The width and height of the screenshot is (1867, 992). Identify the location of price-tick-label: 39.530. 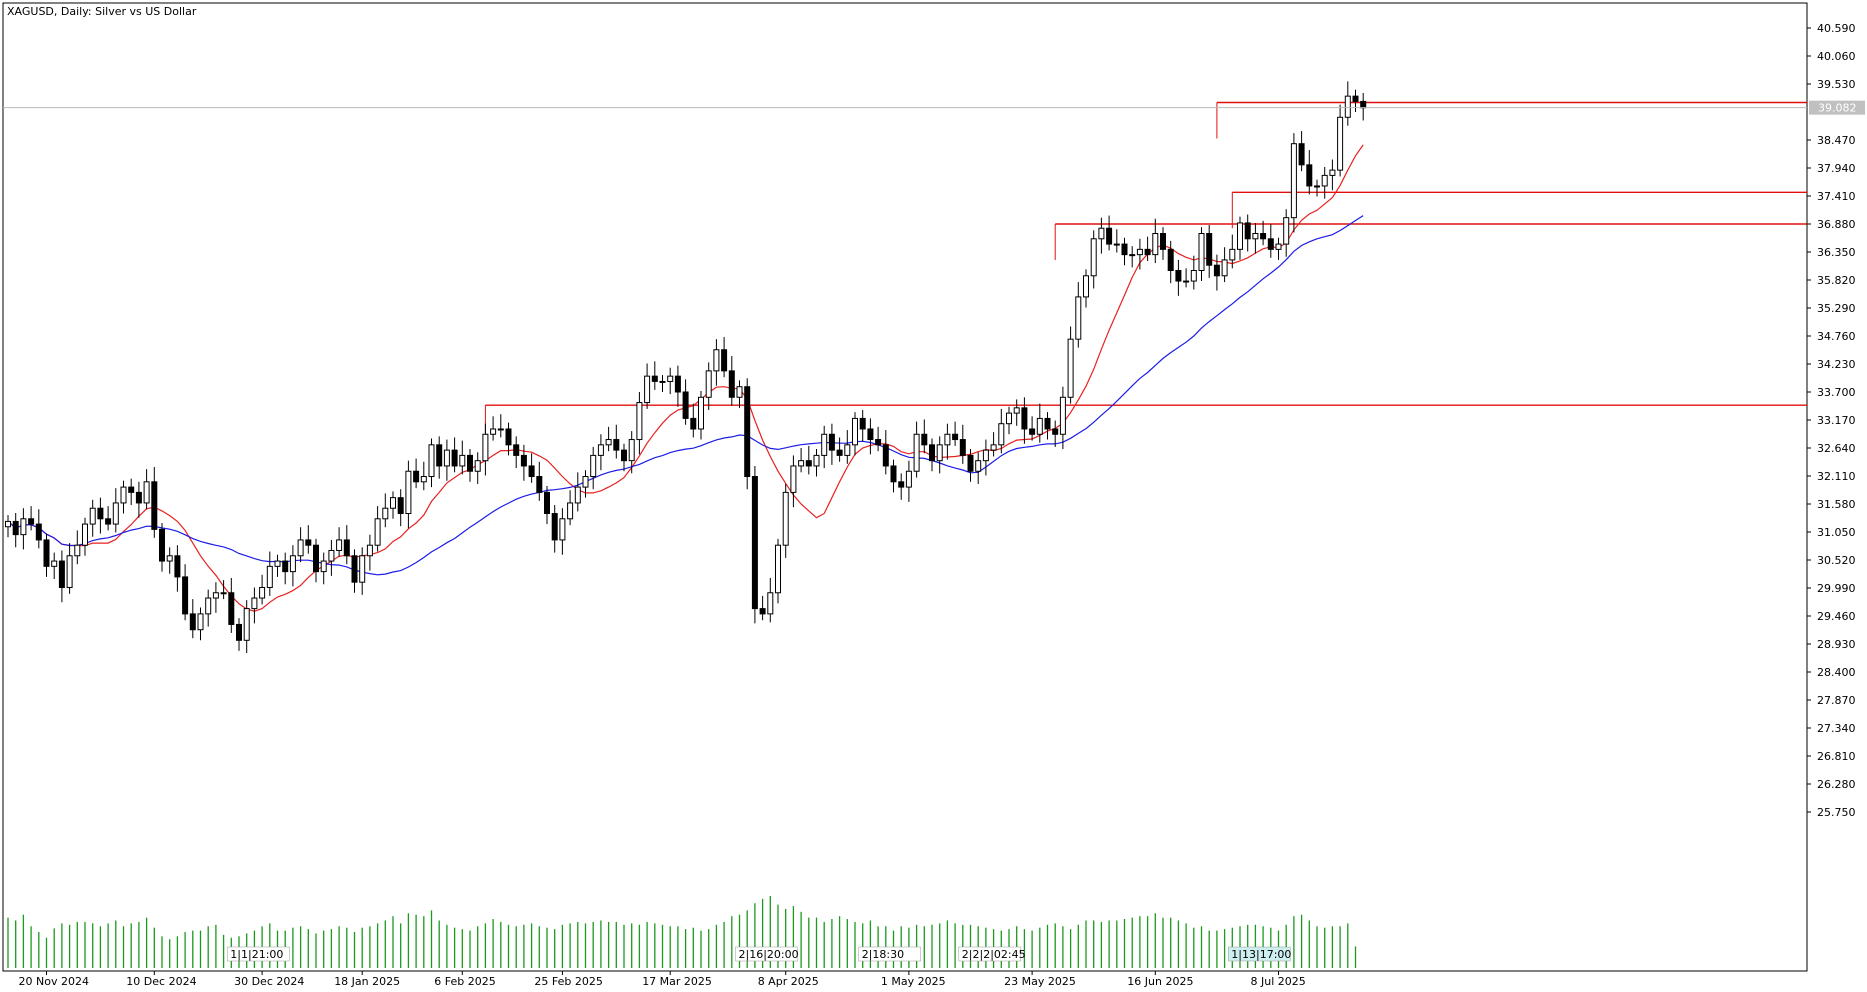
(1836, 84).